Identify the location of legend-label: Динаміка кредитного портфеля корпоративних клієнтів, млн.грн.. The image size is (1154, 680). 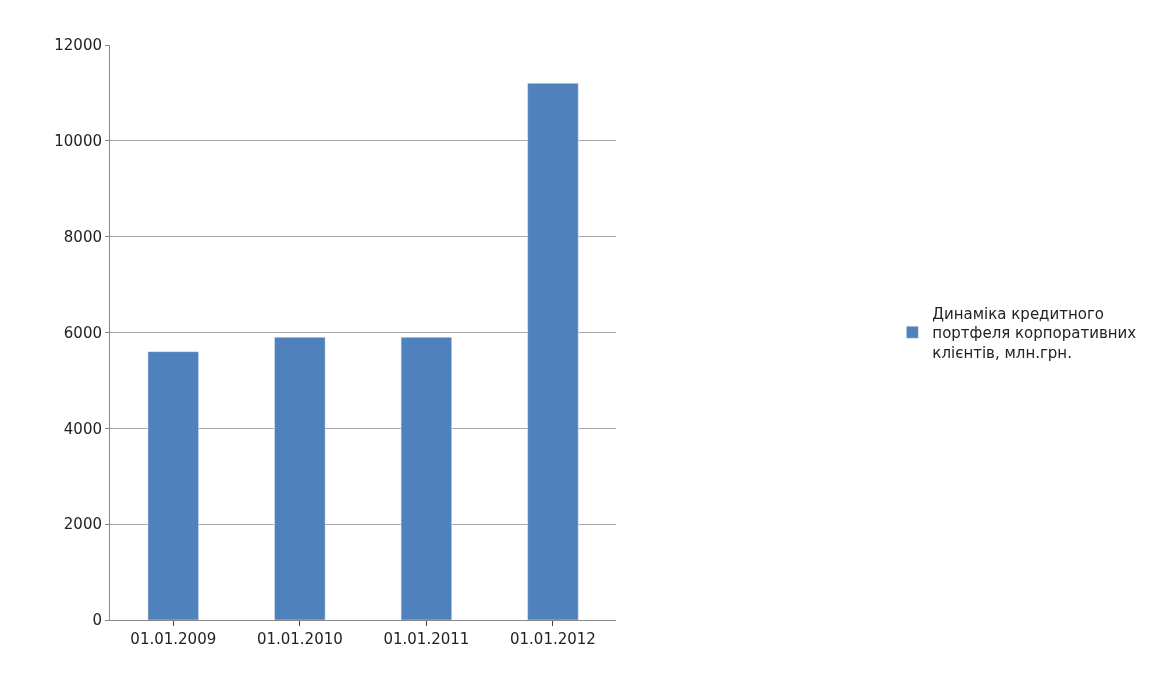
(1034, 333).